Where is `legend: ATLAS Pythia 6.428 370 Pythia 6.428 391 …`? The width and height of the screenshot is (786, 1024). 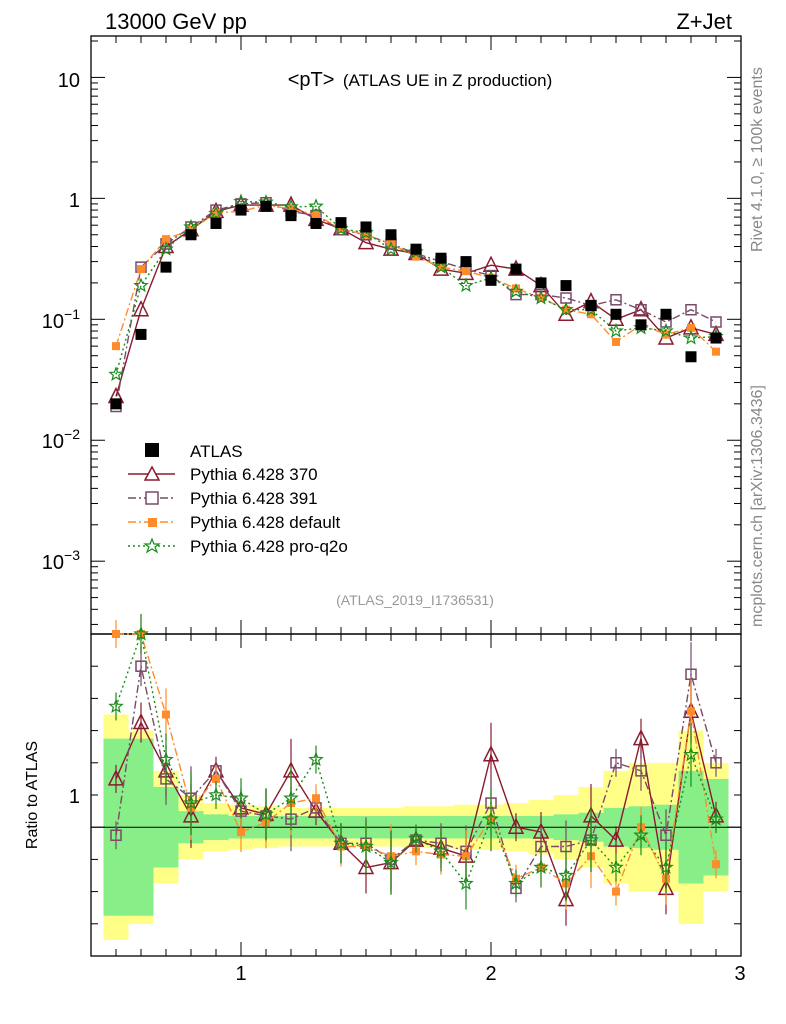
legend: ATLAS Pythia 6.428 370 Pythia 6.428 391 … is located at coordinates (238, 499).